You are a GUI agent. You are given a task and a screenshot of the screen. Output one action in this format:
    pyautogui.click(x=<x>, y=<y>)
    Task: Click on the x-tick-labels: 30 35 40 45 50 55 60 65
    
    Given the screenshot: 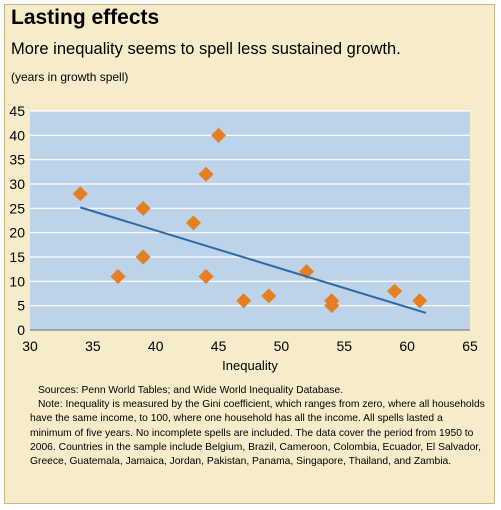 What is the action you would take?
    pyautogui.click(x=250, y=346)
    